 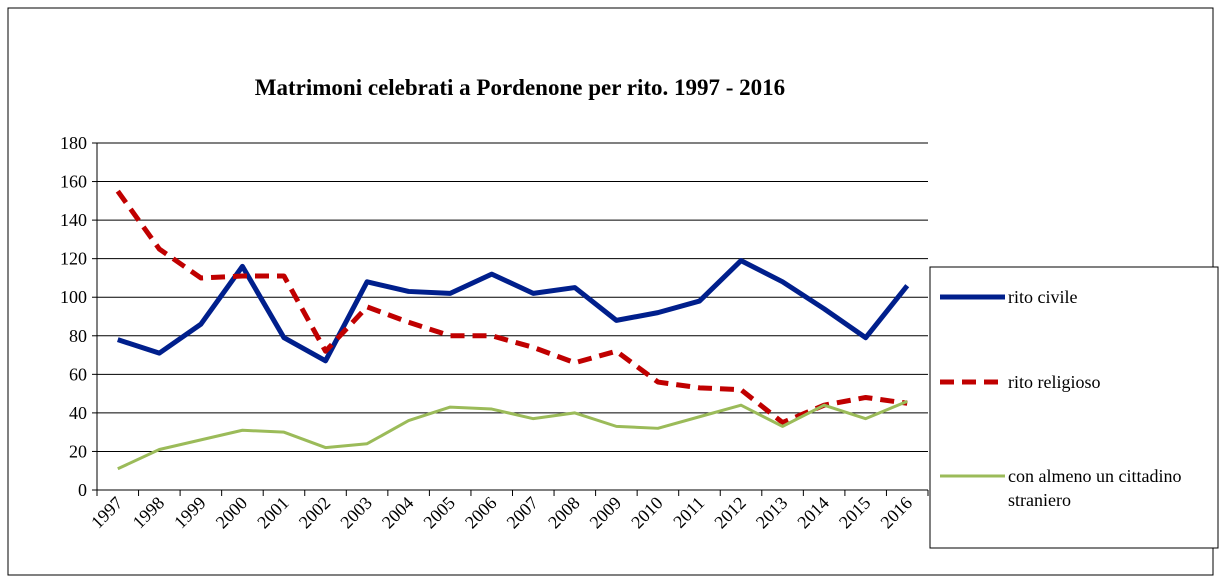 What do you see at coordinates (896, 513) in the screenshot?
I see `x-tick-label: 2016` at bounding box center [896, 513].